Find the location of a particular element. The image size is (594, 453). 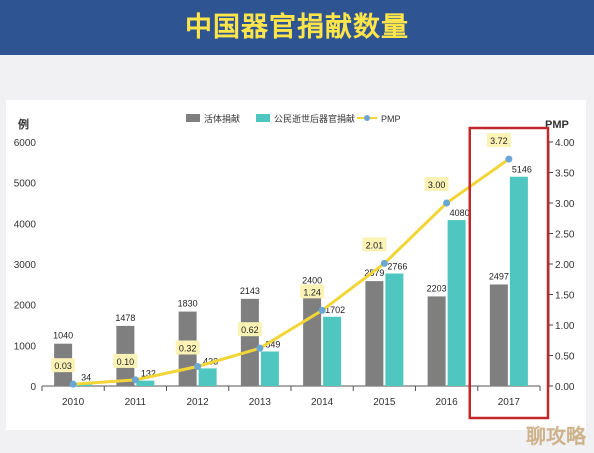

pmp-label: 1.24 is located at coordinates (312, 292).